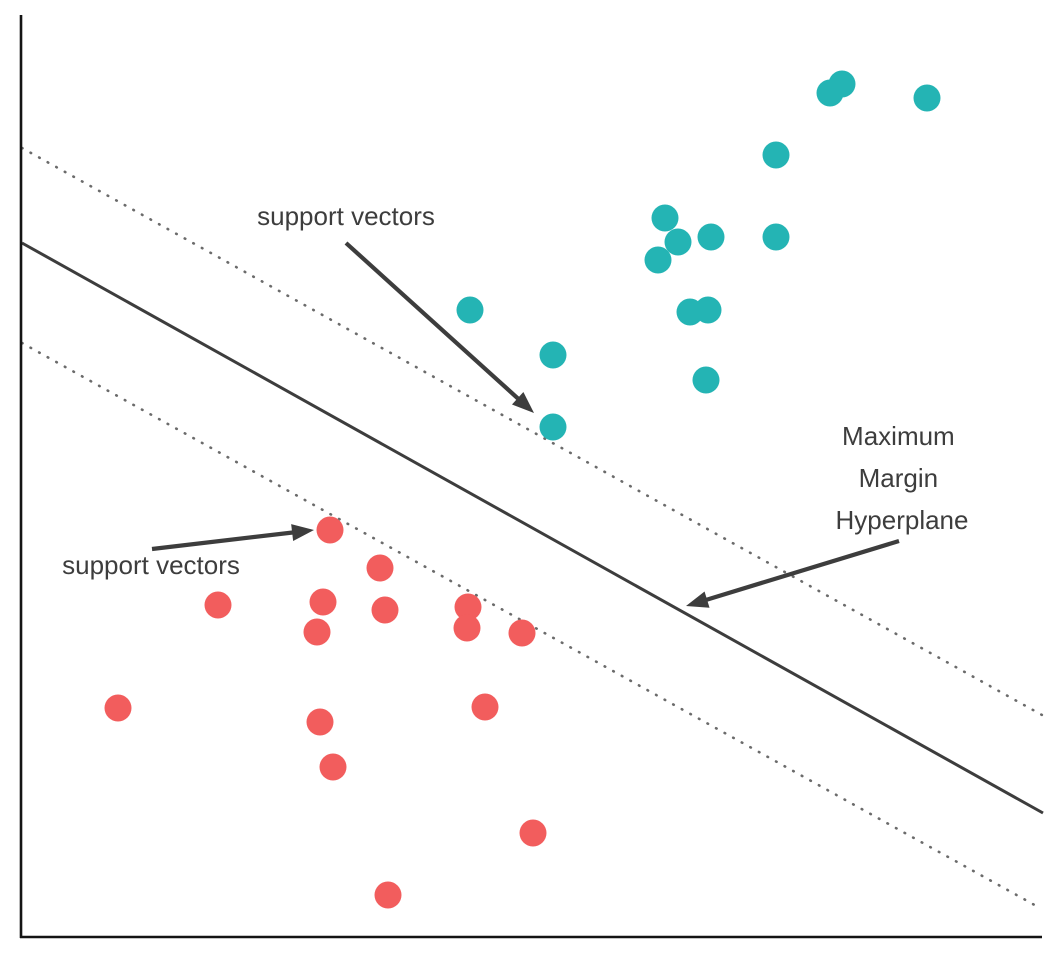 This screenshot has height=960, width=1056. What do you see at coordinates (346, 216) in the screenshot?
I see `support-vectors-label-top: support vectors` at bounding box center [346, 216].